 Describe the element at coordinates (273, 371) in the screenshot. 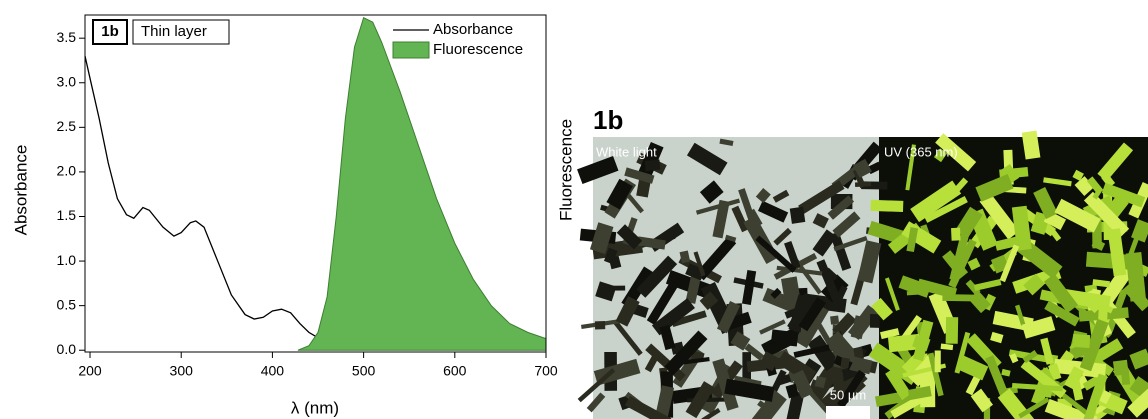

I see `x-tick-label: 400` at that location.